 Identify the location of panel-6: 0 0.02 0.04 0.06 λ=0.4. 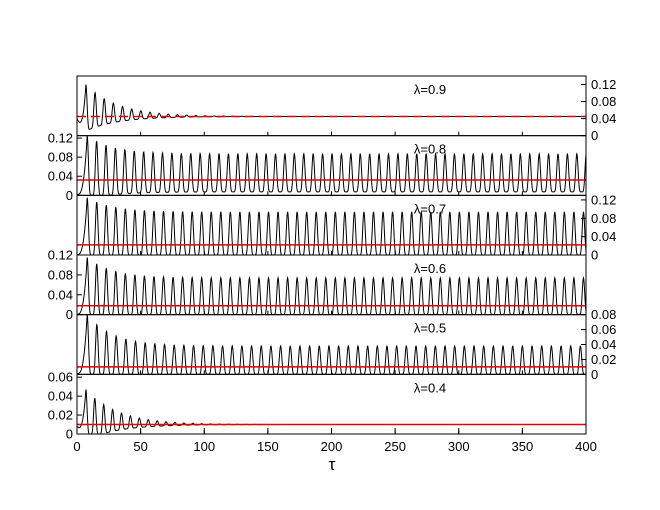
(317, 406).